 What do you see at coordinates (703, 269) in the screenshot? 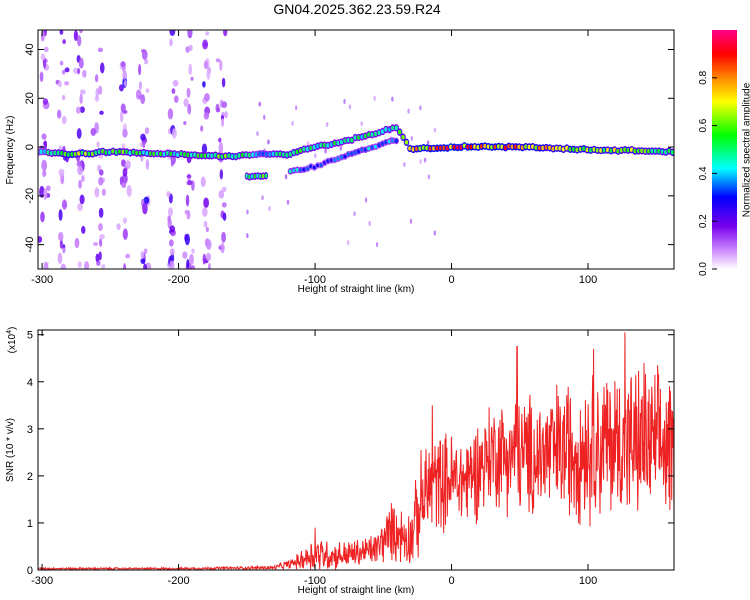
I see `colorbar-tick-label: 0.0` at bounding box center [703, 269].